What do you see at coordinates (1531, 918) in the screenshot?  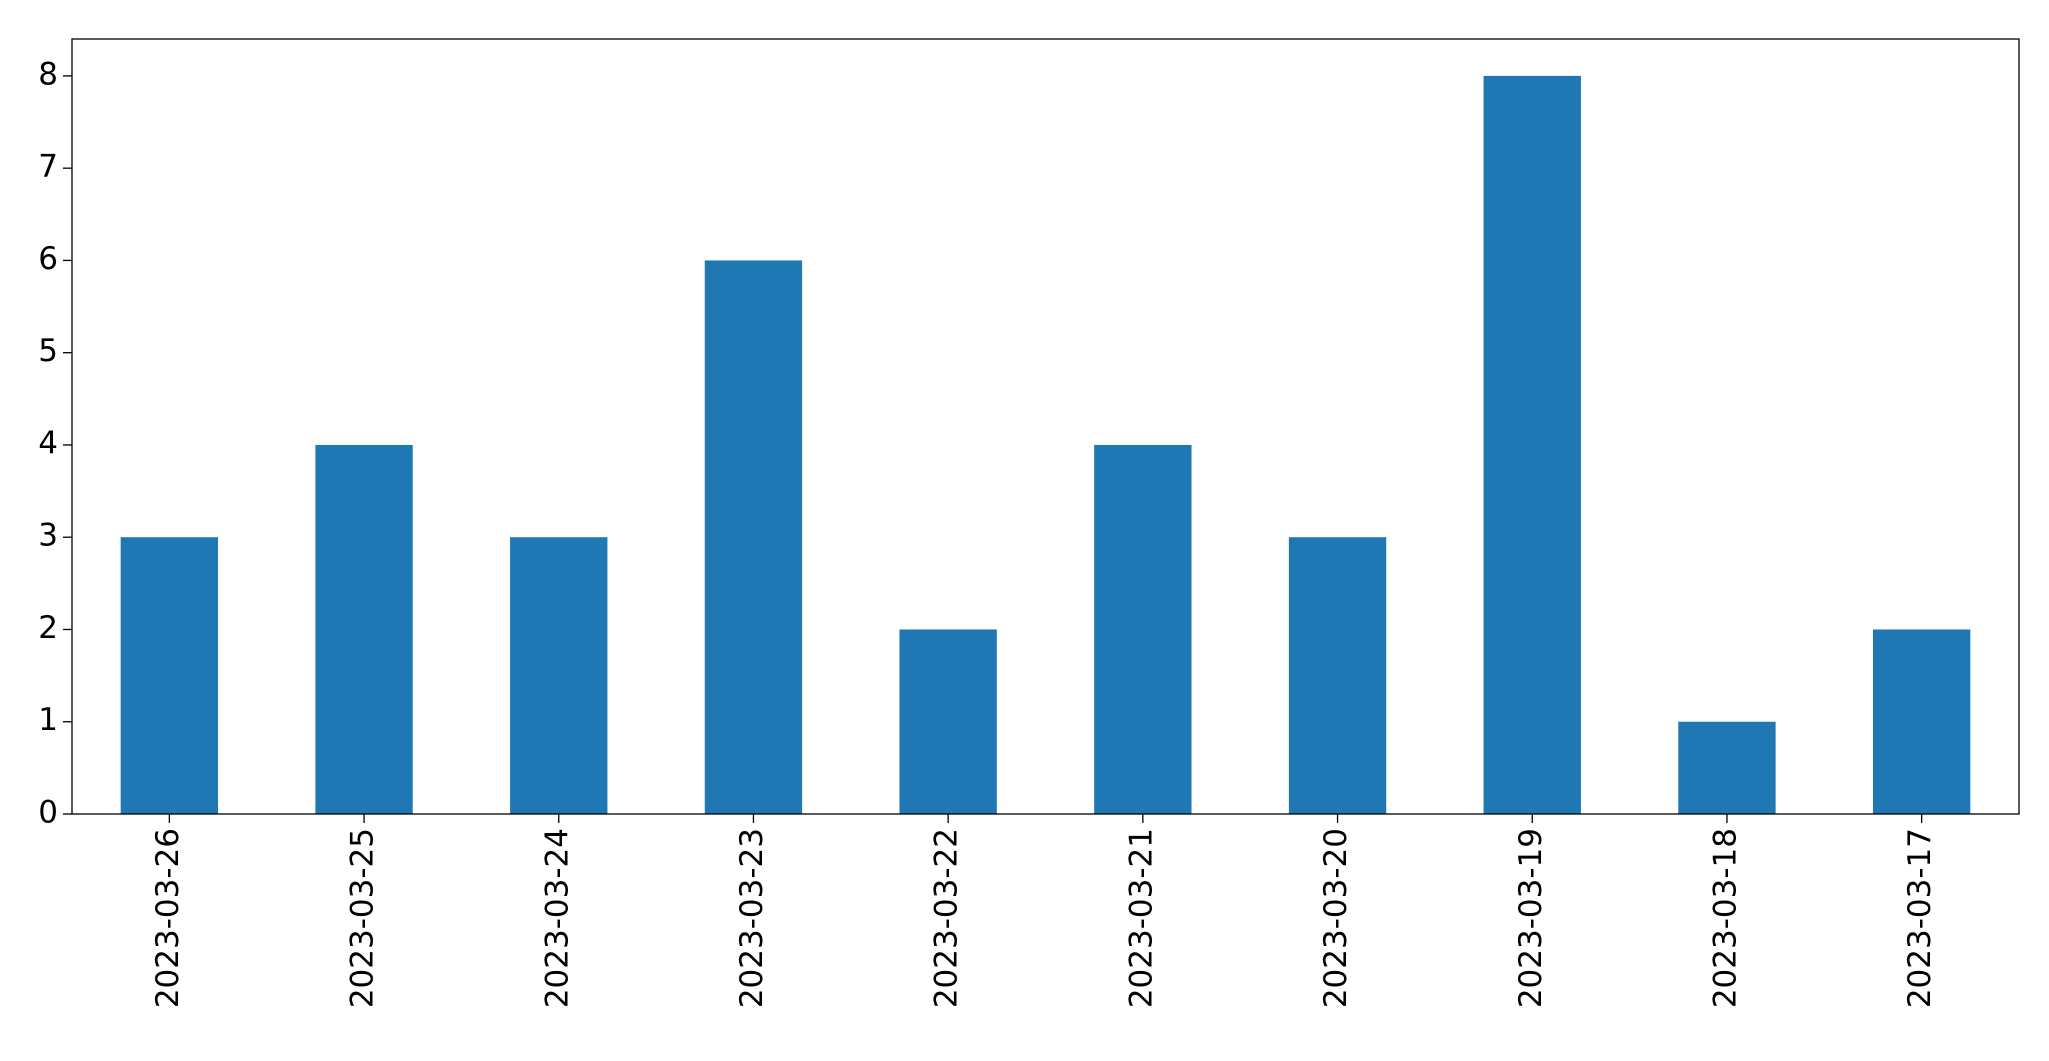 I see `x-tick-label: 2023-03-19` at bounding box center [1531, 918].